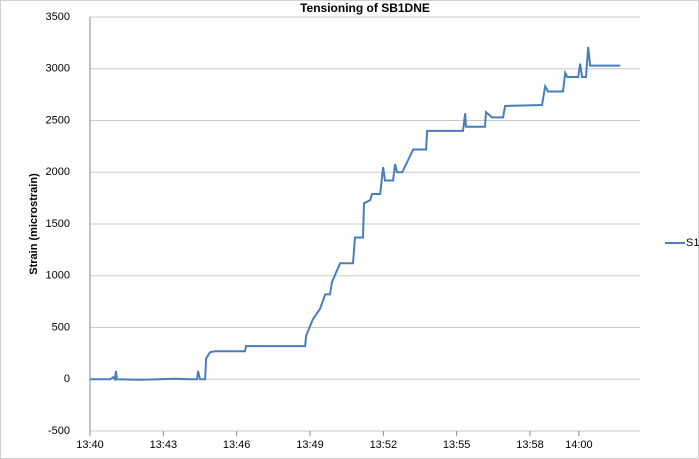  I want to click on x-tick-label: 13:58, so click(530, 445).